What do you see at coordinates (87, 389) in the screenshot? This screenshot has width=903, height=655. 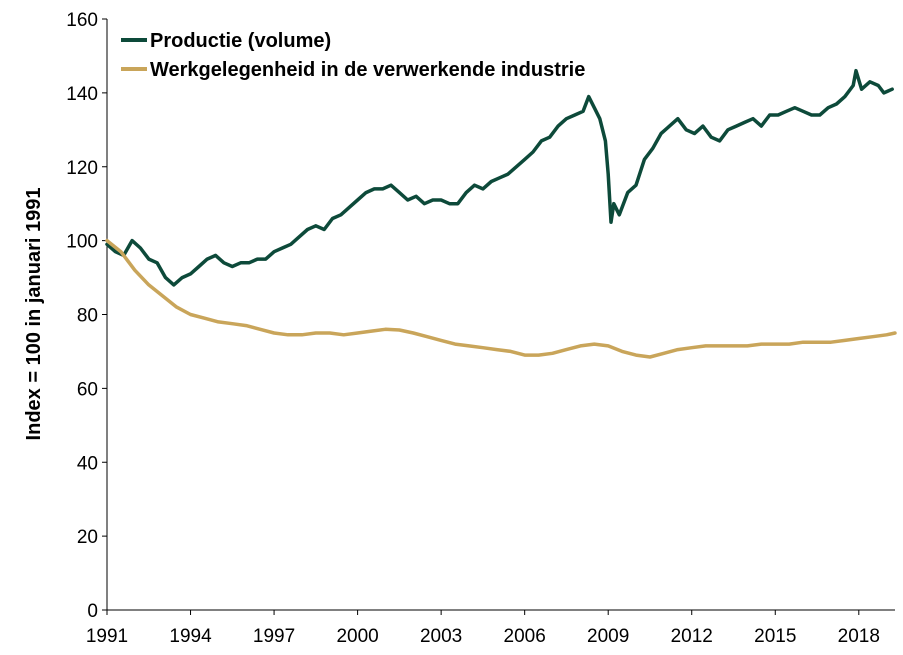 I see `y-tick-label: 60` at bounding box center [87, 389].